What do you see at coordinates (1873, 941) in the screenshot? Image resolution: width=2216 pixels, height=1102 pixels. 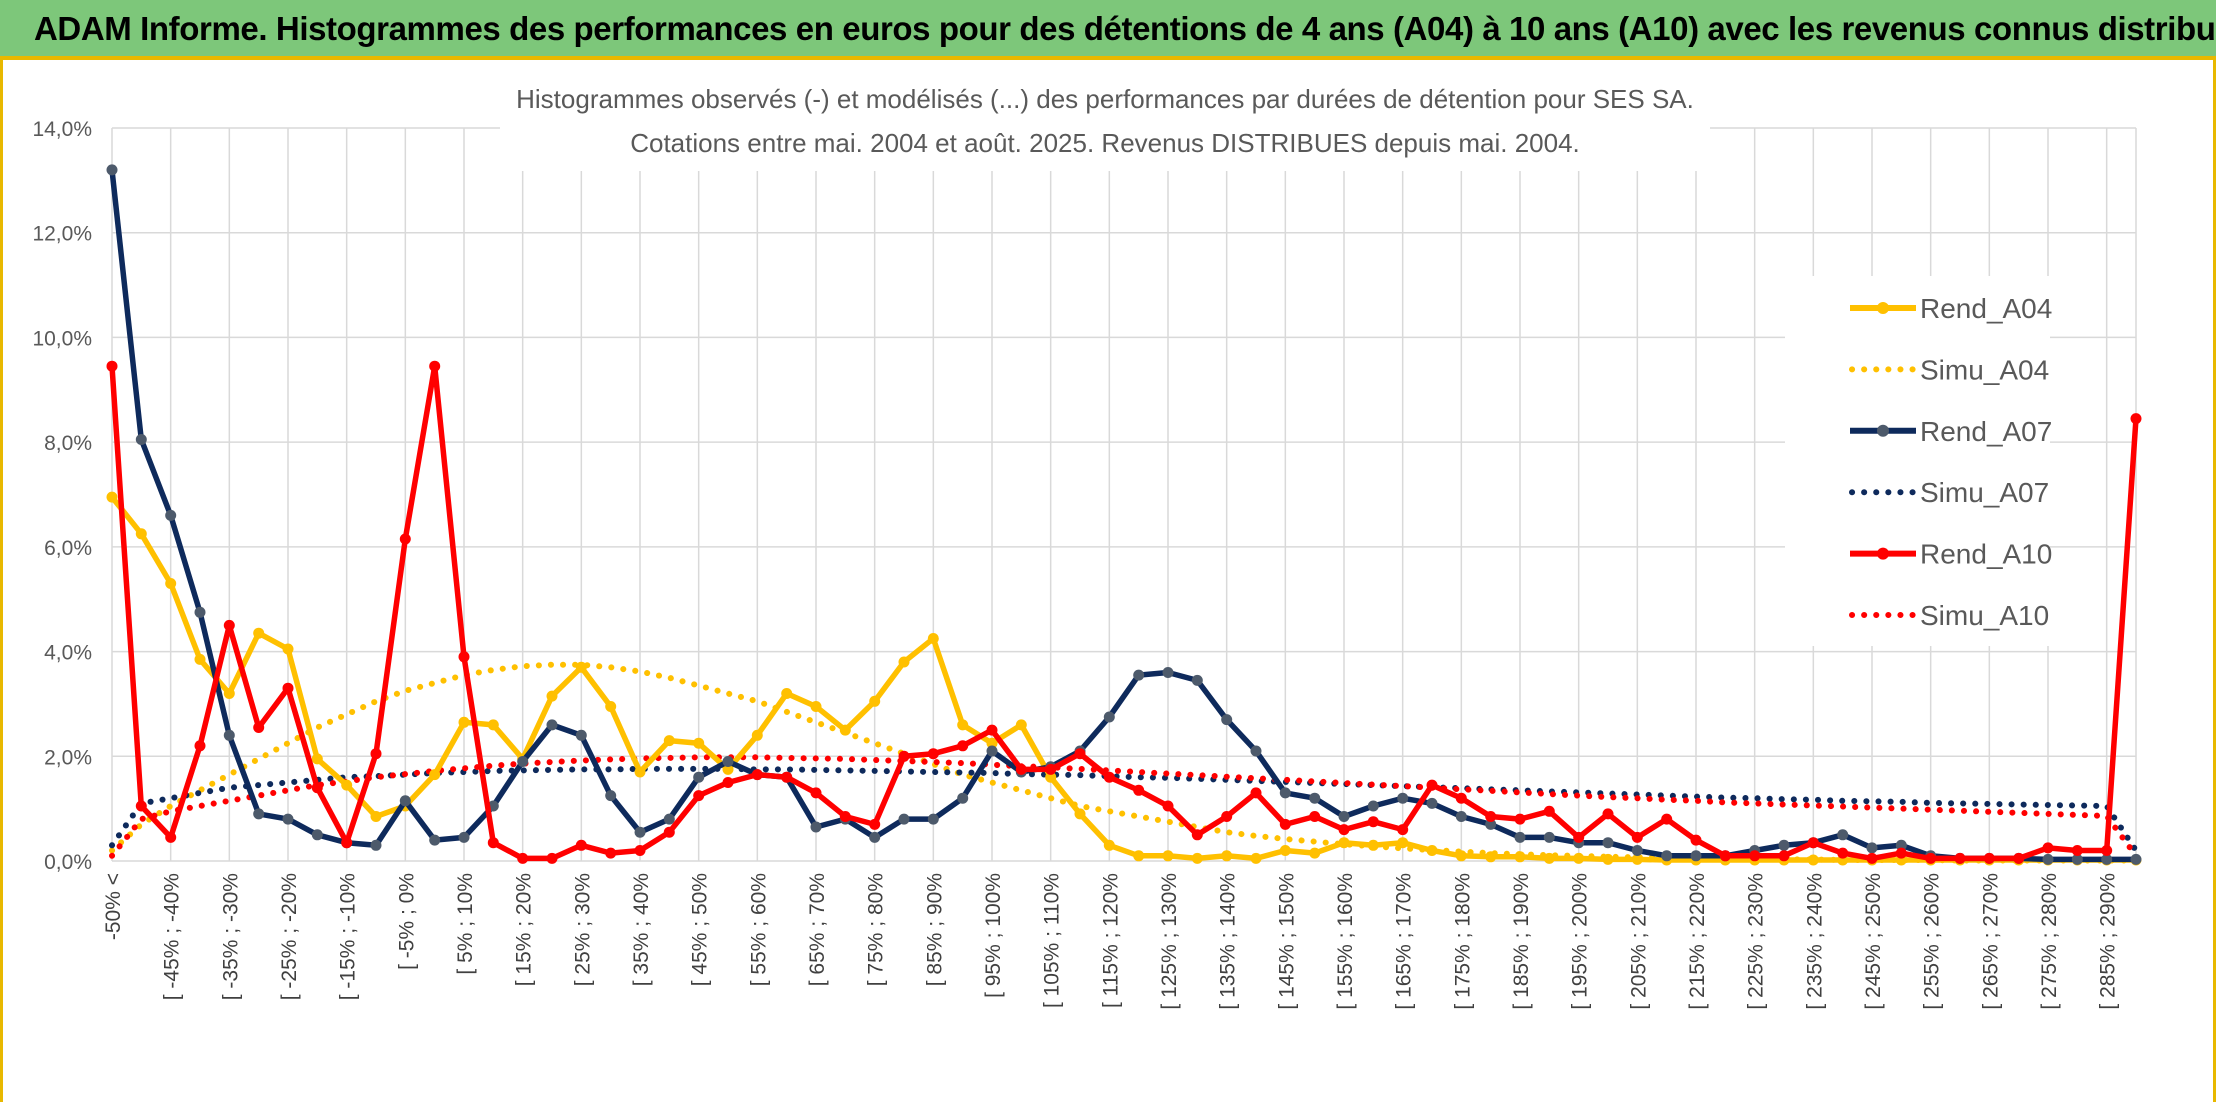 I see `x-tick-label: [ 245% ; 250%` at bounding box center [1873, 941].